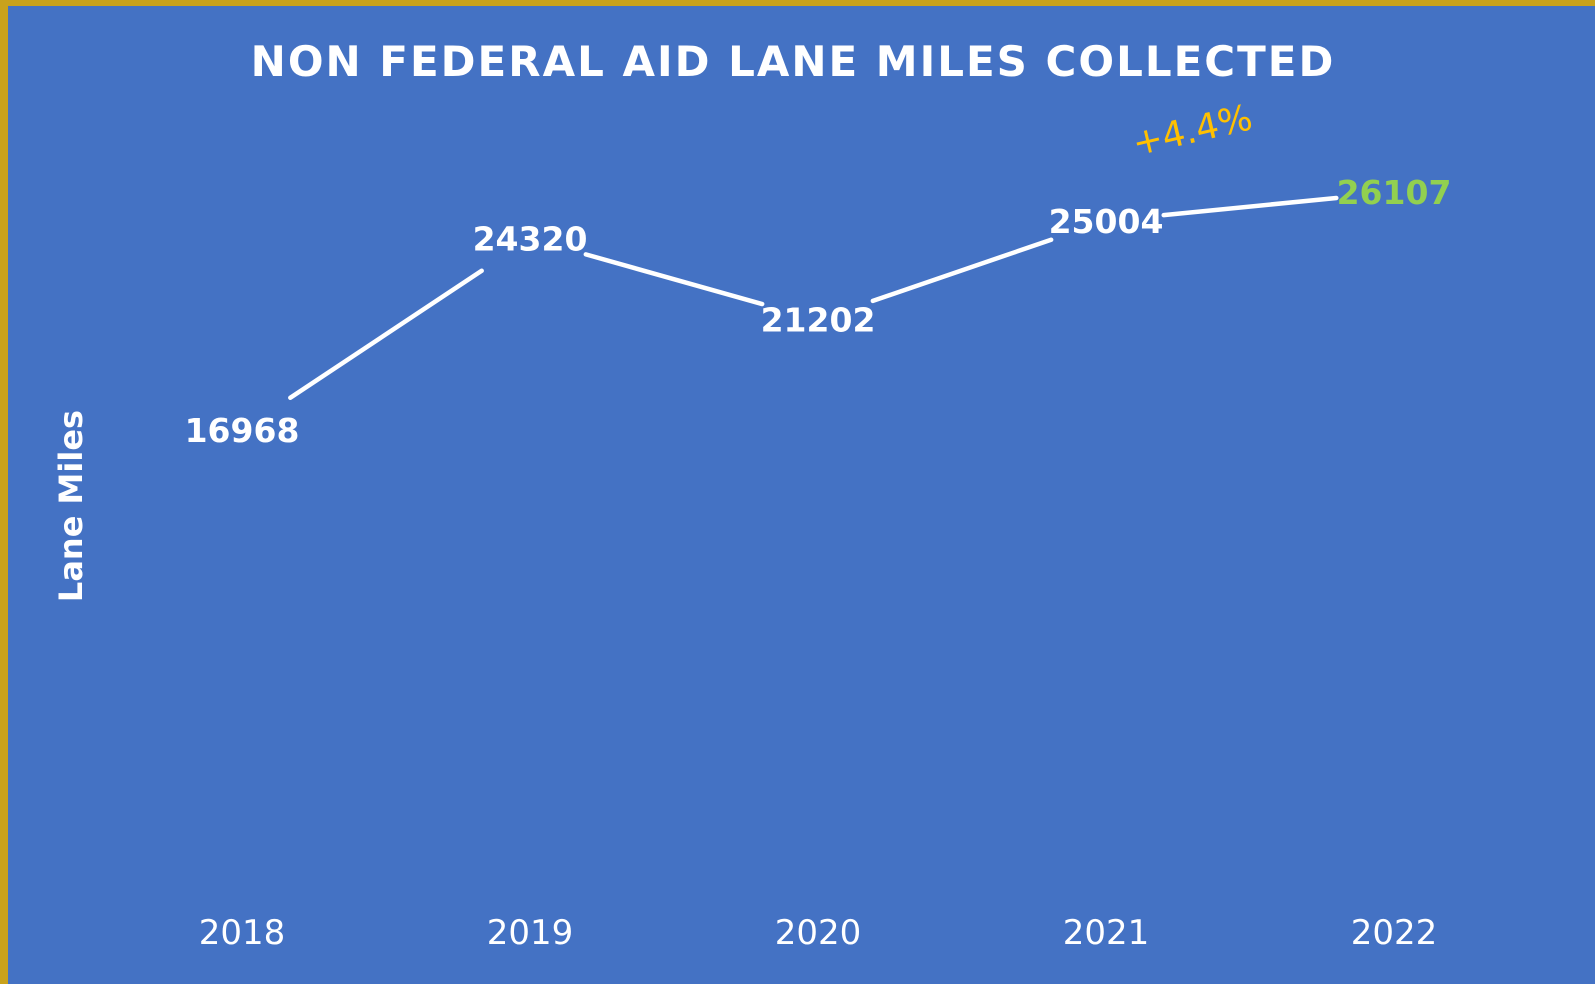 Image resolution: width=1595 pixels, height=984 pixels. What do you see at coordinates (818, 320) in the screenshot?
I see `data-label-2020: 21202` at bounding box center [818, 320].